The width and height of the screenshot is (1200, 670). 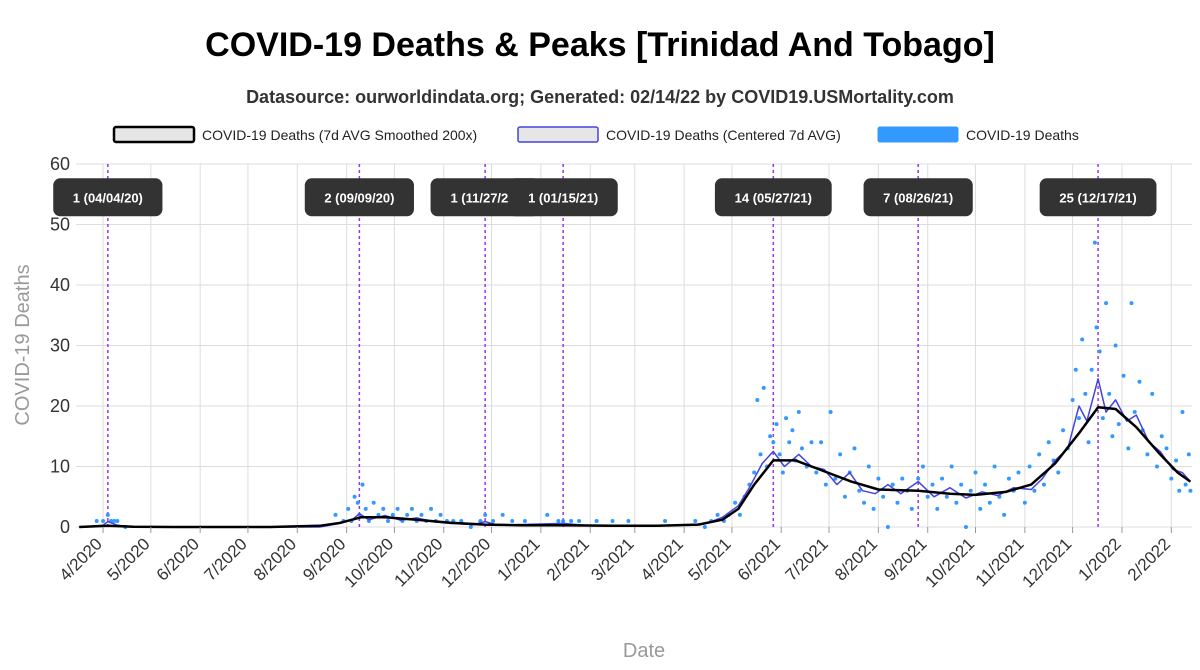 I want to click on x-tick-label: 10/2021, so click(x=949, y=562).